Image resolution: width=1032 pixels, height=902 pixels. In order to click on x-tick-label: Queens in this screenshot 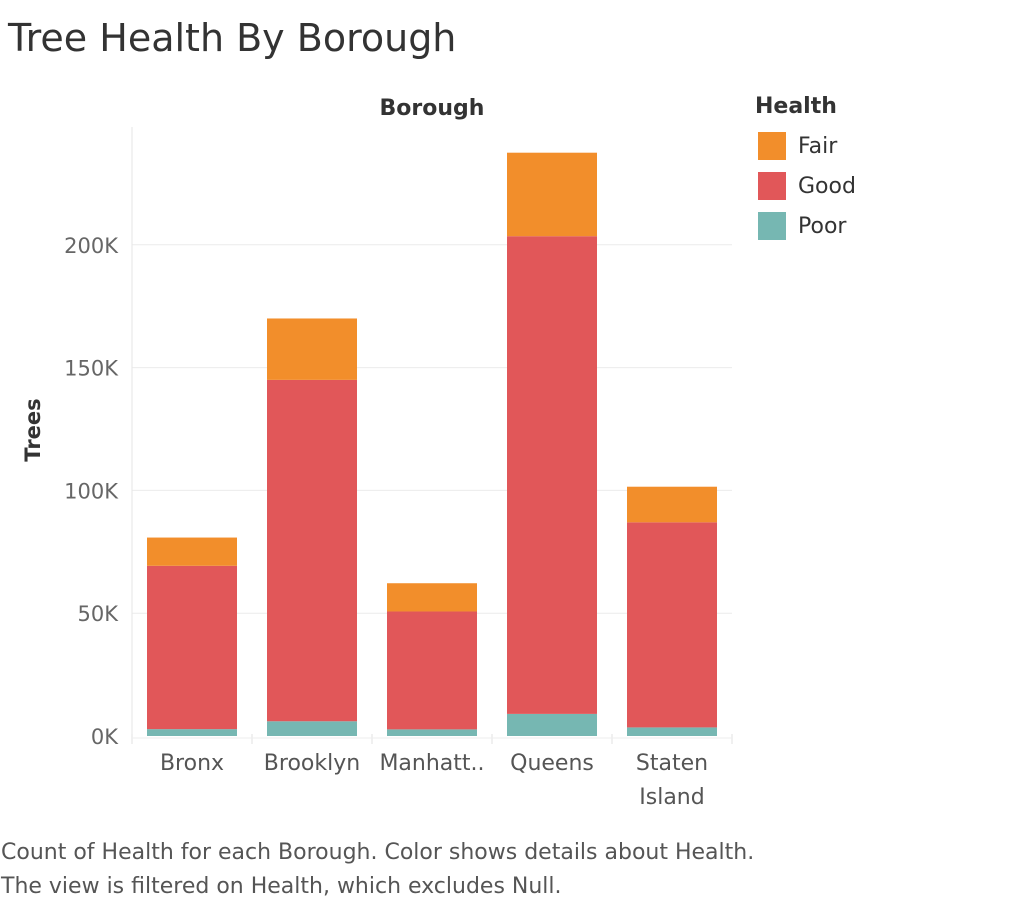, I will do `click(552, 763)`.